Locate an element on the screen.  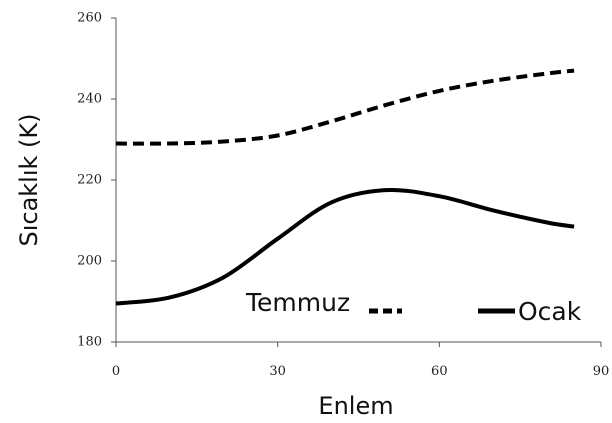
x-axis-ticks: 0 30 60 90 is located at coordinates (360, 360).